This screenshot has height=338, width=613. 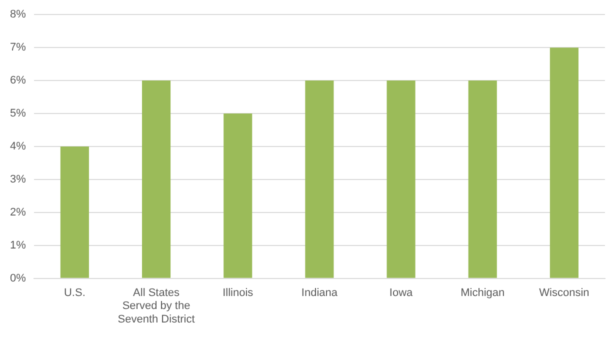 What do you see at coordinates (18, 180) in the screenshot?
I see `y-tick-label: 3%` at bounding box center [18, 180].